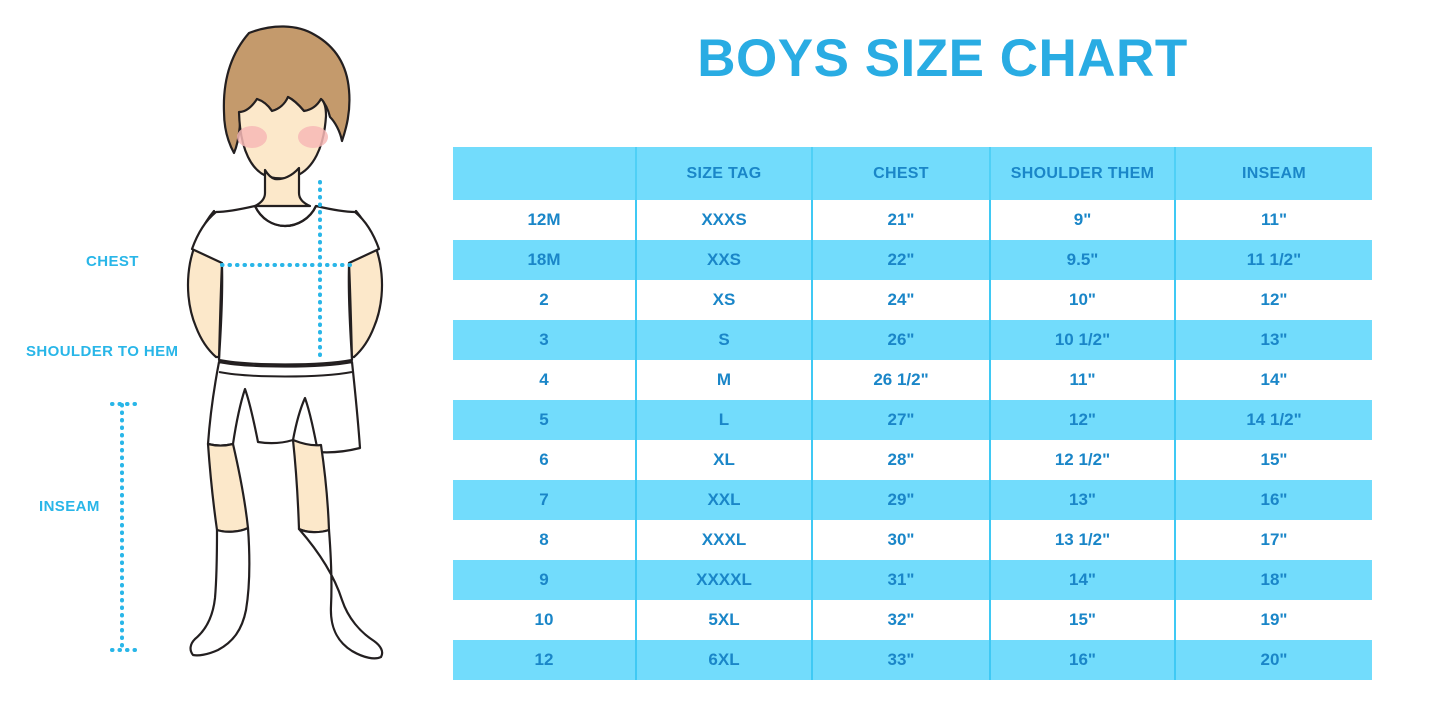  Describe the element at coordinates (900, 340) in the screenshot. I see `cell-chest: 26"` at that location.